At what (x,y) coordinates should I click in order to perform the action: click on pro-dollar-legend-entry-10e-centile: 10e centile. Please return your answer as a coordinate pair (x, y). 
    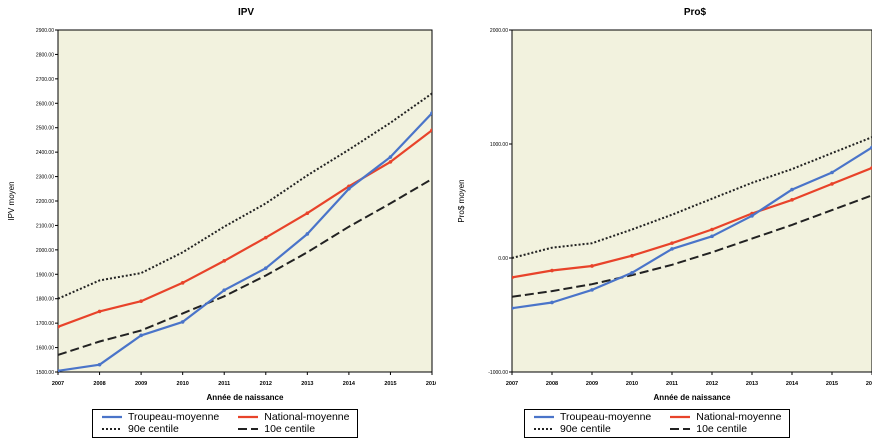
    Looking at the image, I should click on (725, 429).